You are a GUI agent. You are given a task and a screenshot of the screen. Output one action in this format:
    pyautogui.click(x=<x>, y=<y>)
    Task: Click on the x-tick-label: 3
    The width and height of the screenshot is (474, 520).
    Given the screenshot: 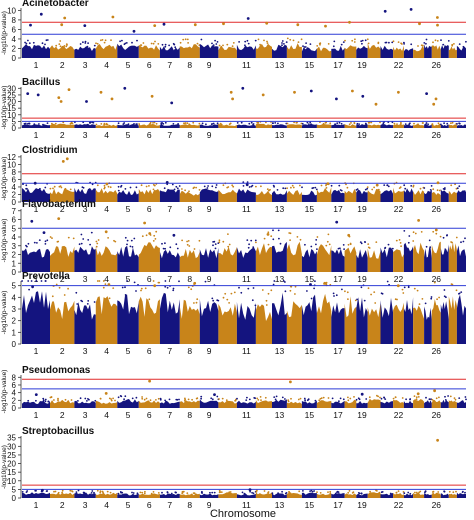 What is the action you would take?
    pyautogui.click(x=85, y=65)
    